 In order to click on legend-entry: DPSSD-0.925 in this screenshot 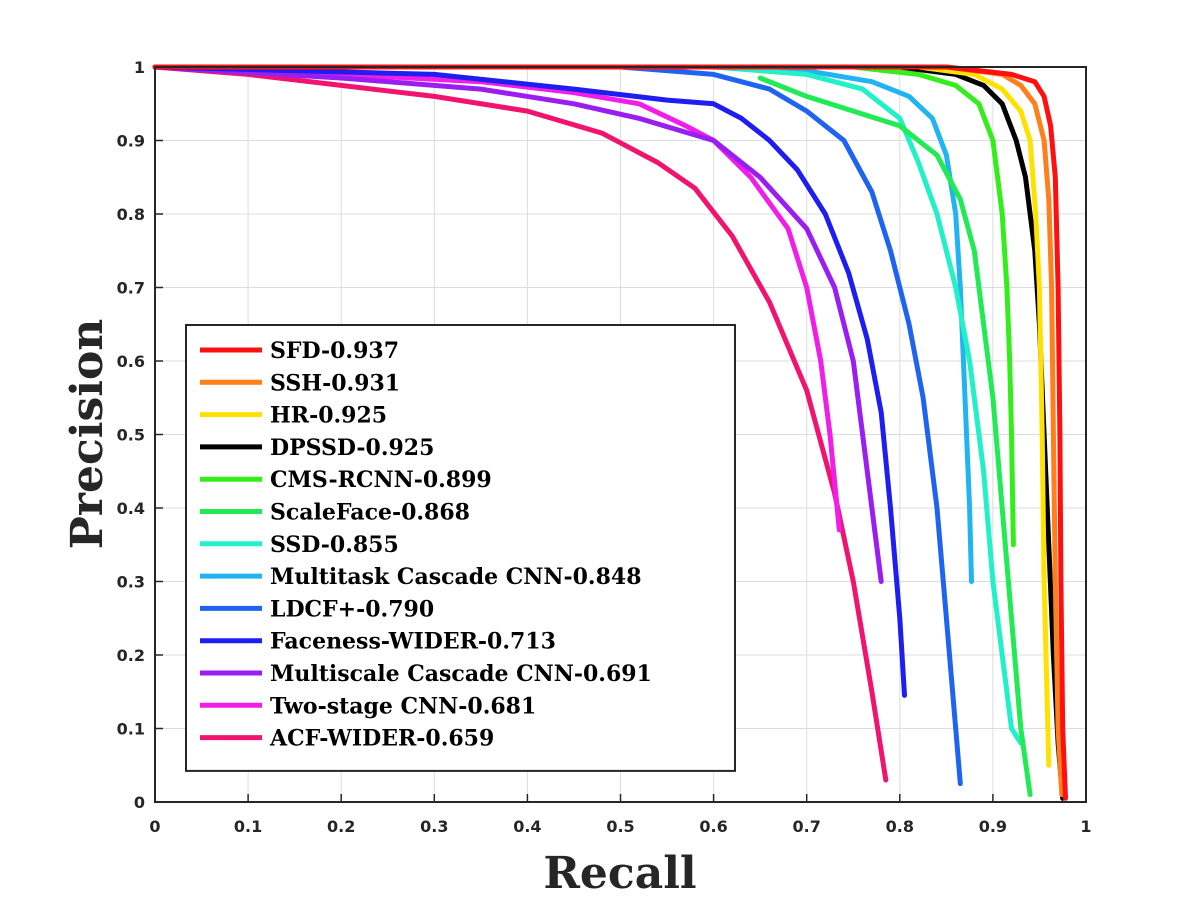, I will do `click(352, 448)`.